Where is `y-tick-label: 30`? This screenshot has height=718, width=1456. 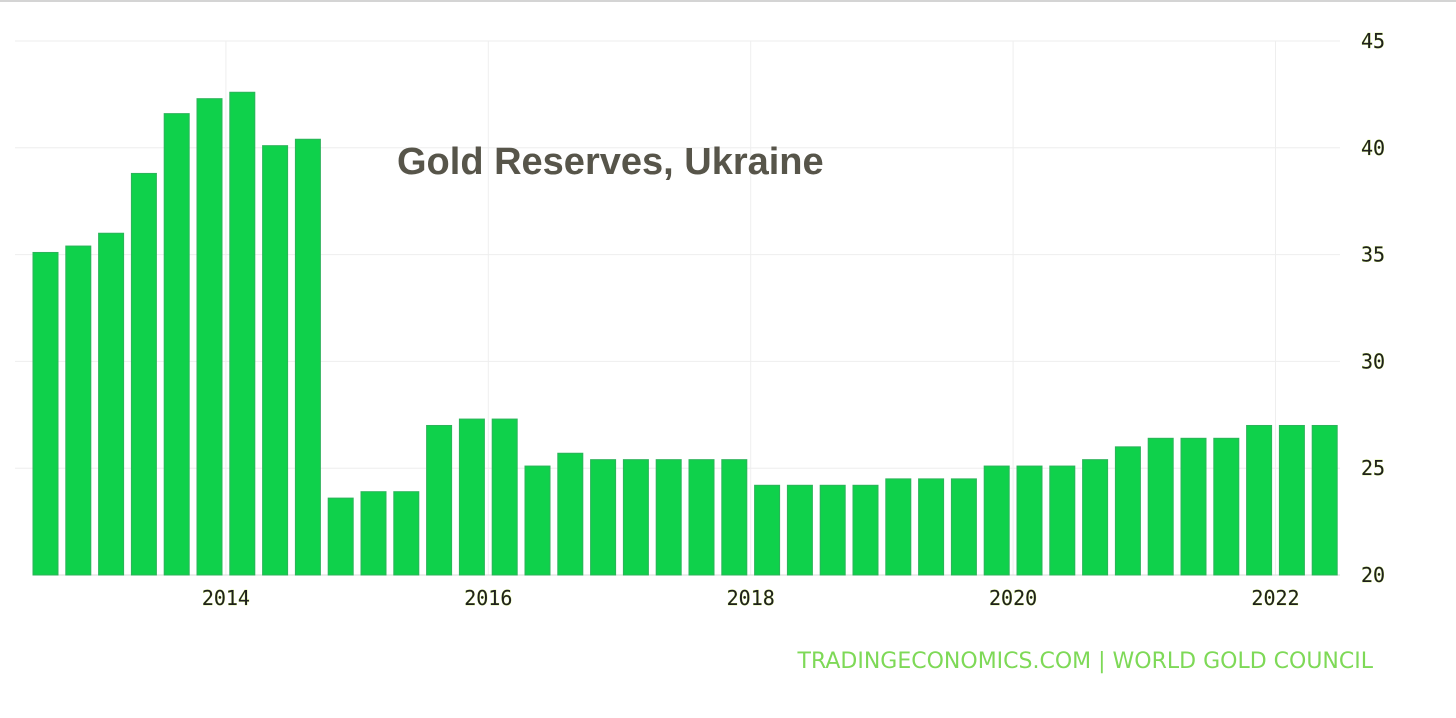 y-tick-label: 30 is located at coordinates (1373, 361).